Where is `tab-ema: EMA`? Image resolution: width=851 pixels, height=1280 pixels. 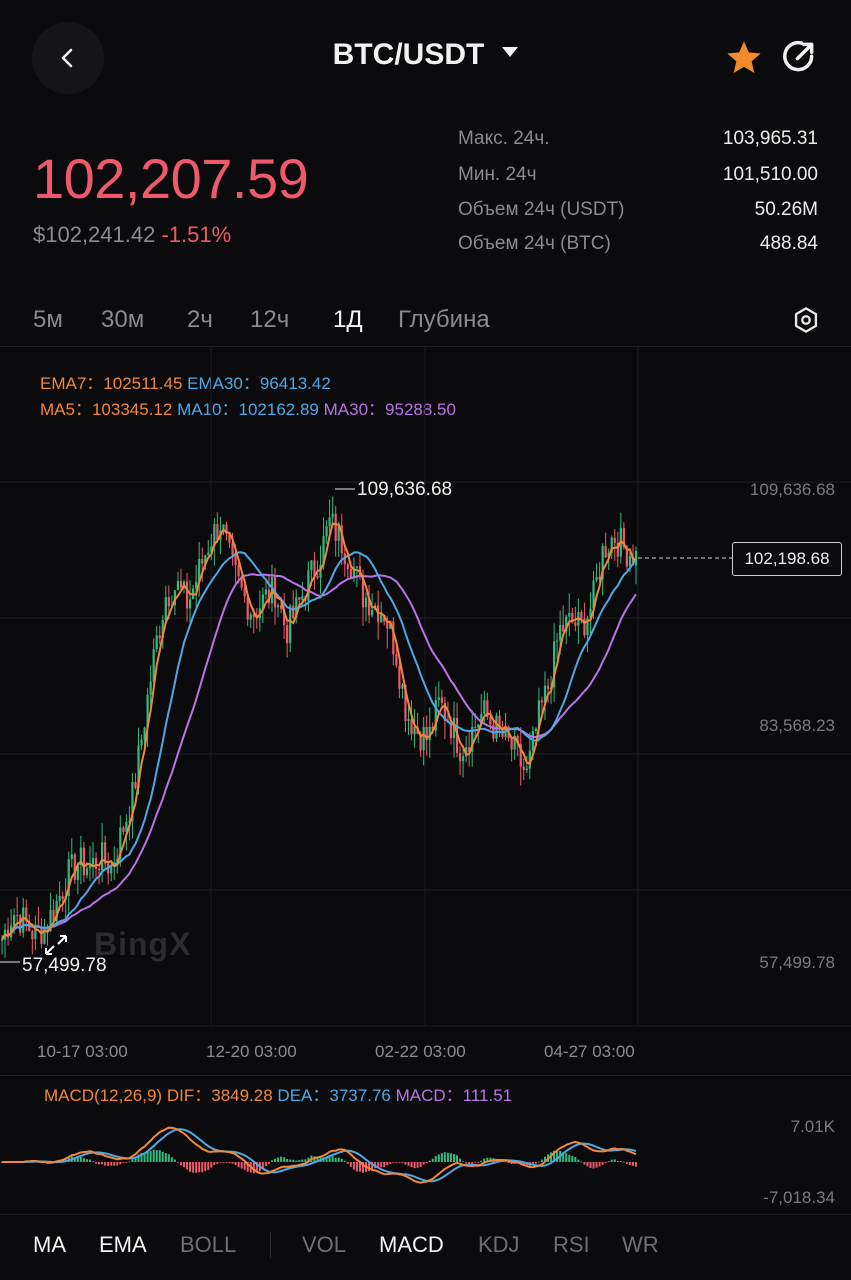
tab-ema: EMA is located at coordinates (123, 1244).